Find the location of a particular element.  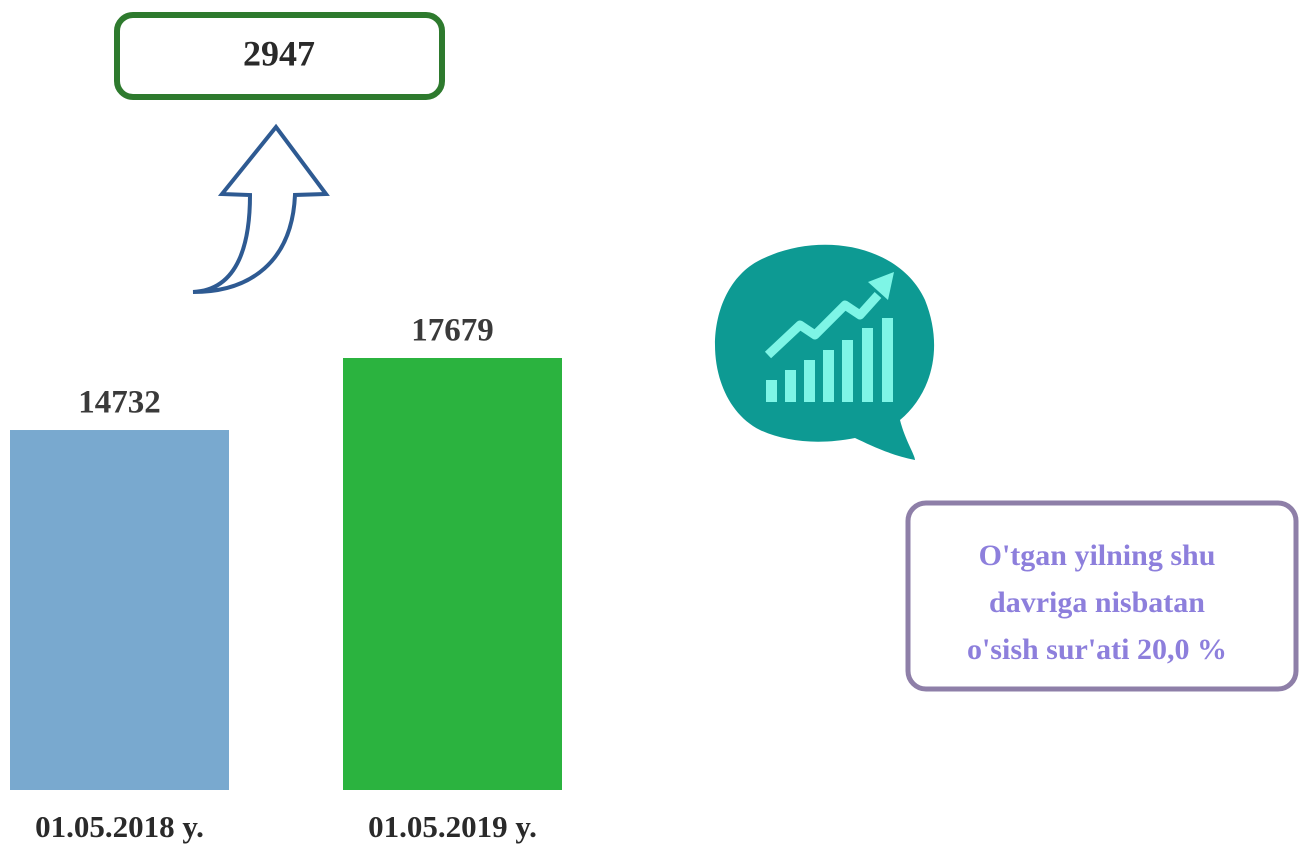

note-line: davriga nisbatan is located at coordinates (1097, 602).